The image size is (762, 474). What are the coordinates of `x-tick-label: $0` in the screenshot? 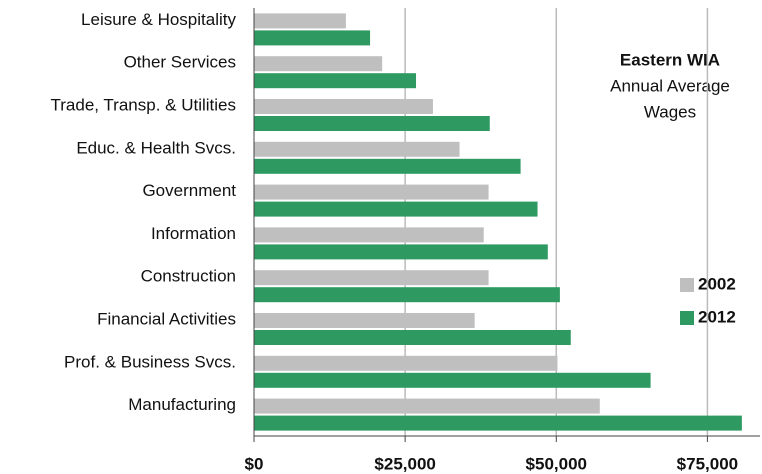 It's located at (254, 463).